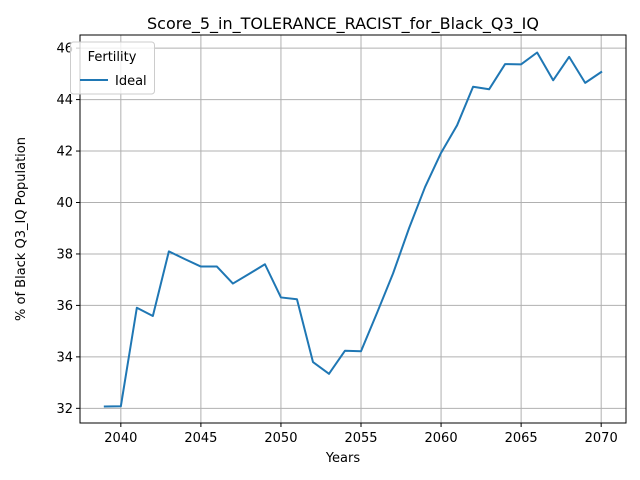 This screenshot has height=480, width=640. I want to click on legend-title: Fertility, so click(112, 57).